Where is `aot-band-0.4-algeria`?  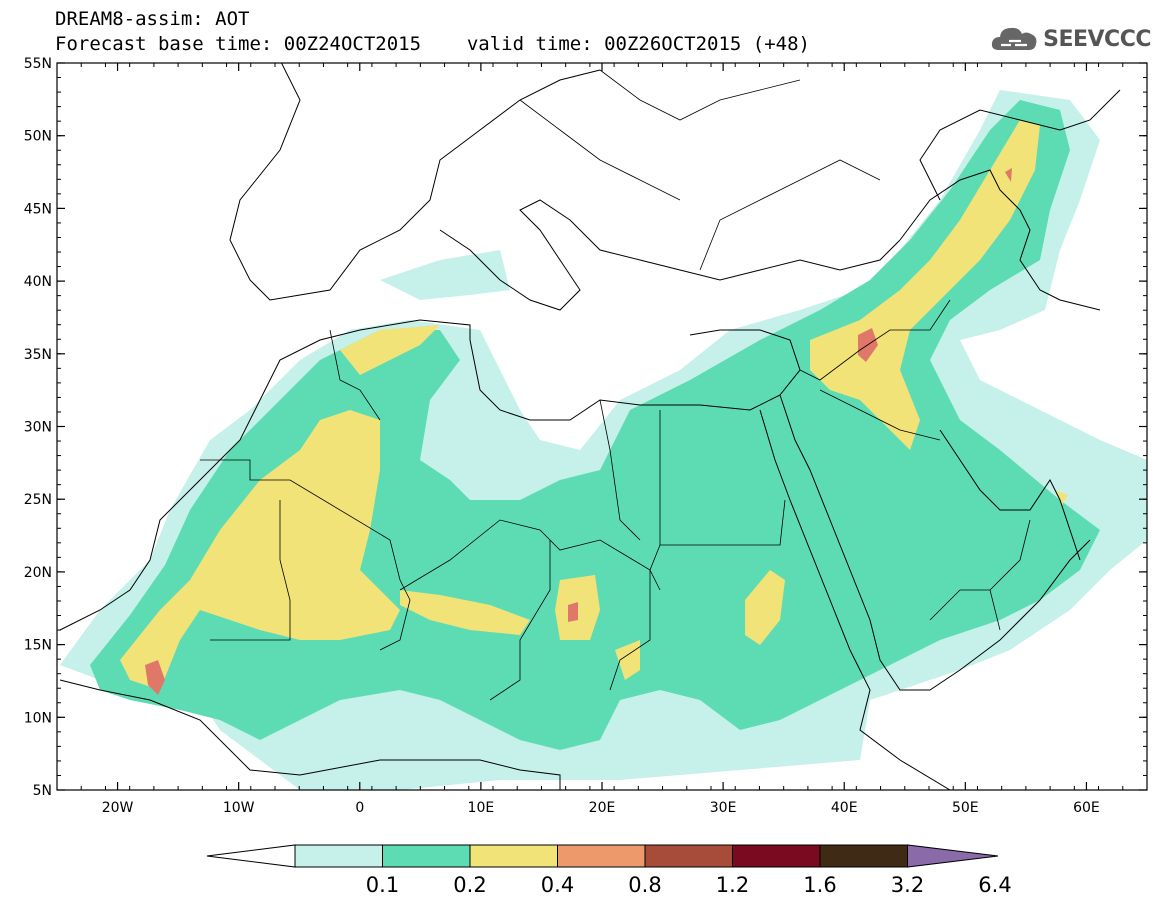
aot-band-0.4-algeria is located at coordinates (390, 350).